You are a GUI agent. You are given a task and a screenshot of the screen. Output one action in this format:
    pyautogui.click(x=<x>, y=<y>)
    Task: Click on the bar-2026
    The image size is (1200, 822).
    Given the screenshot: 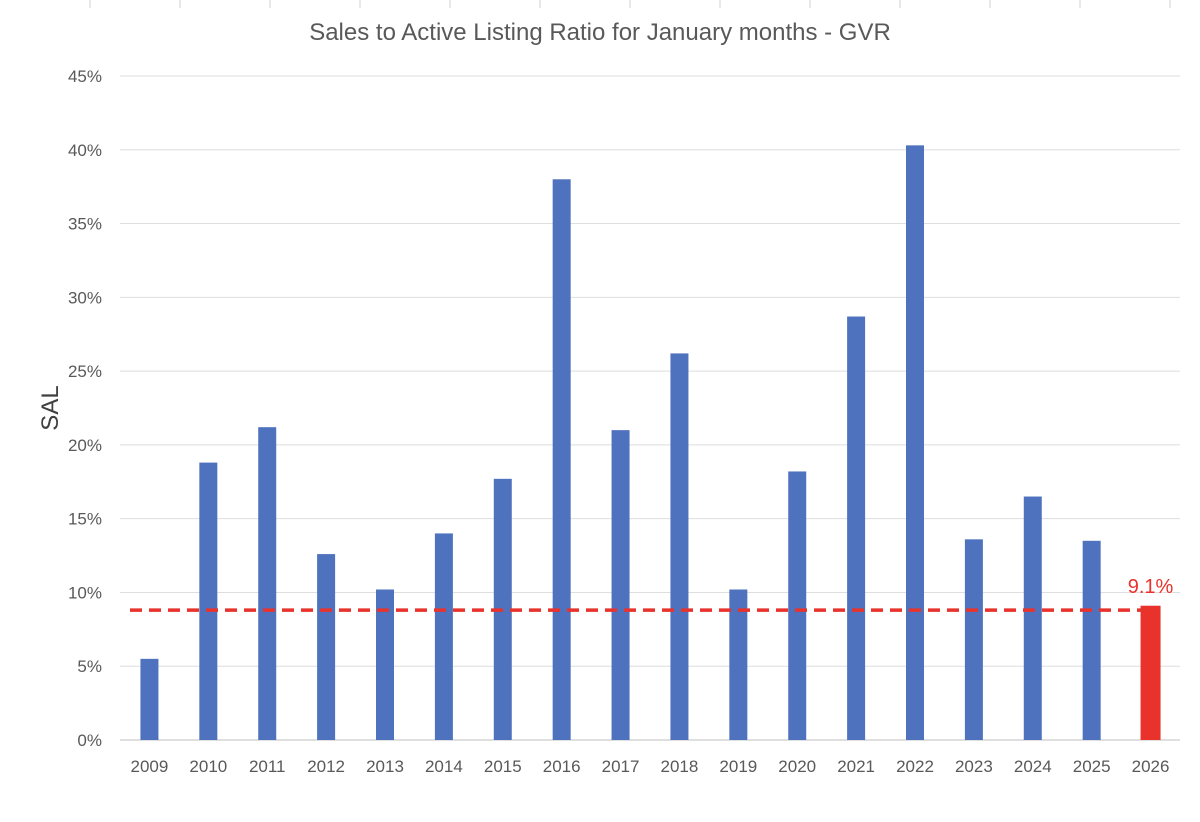 What is the action you would take?
    pyautogui.click(x=1150, y=672)
    